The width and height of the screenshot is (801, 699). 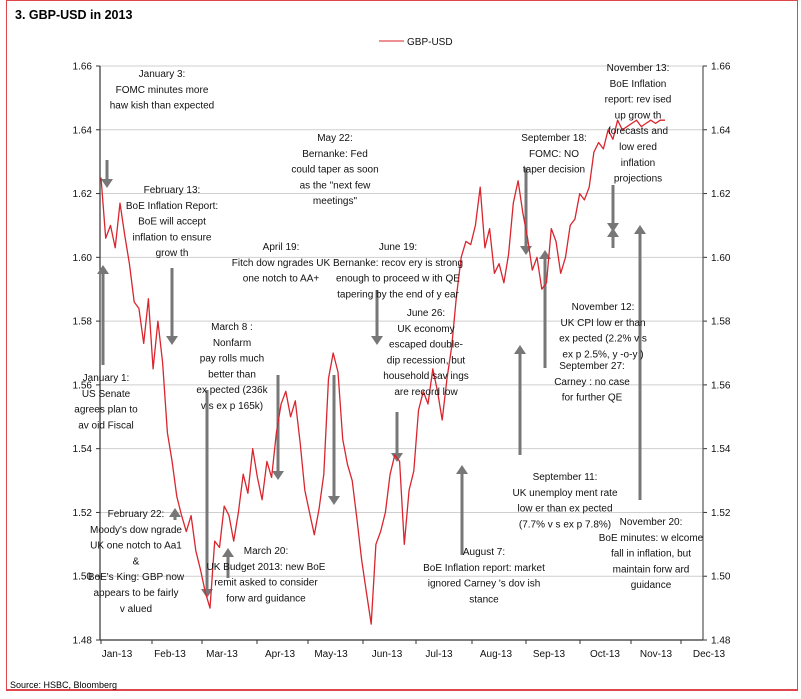 What do you see at coordinates (266, 567) in the screenshot?
I see `annotation-line: UK Budget 2013: new BoE` at bounding box center [266, 567].